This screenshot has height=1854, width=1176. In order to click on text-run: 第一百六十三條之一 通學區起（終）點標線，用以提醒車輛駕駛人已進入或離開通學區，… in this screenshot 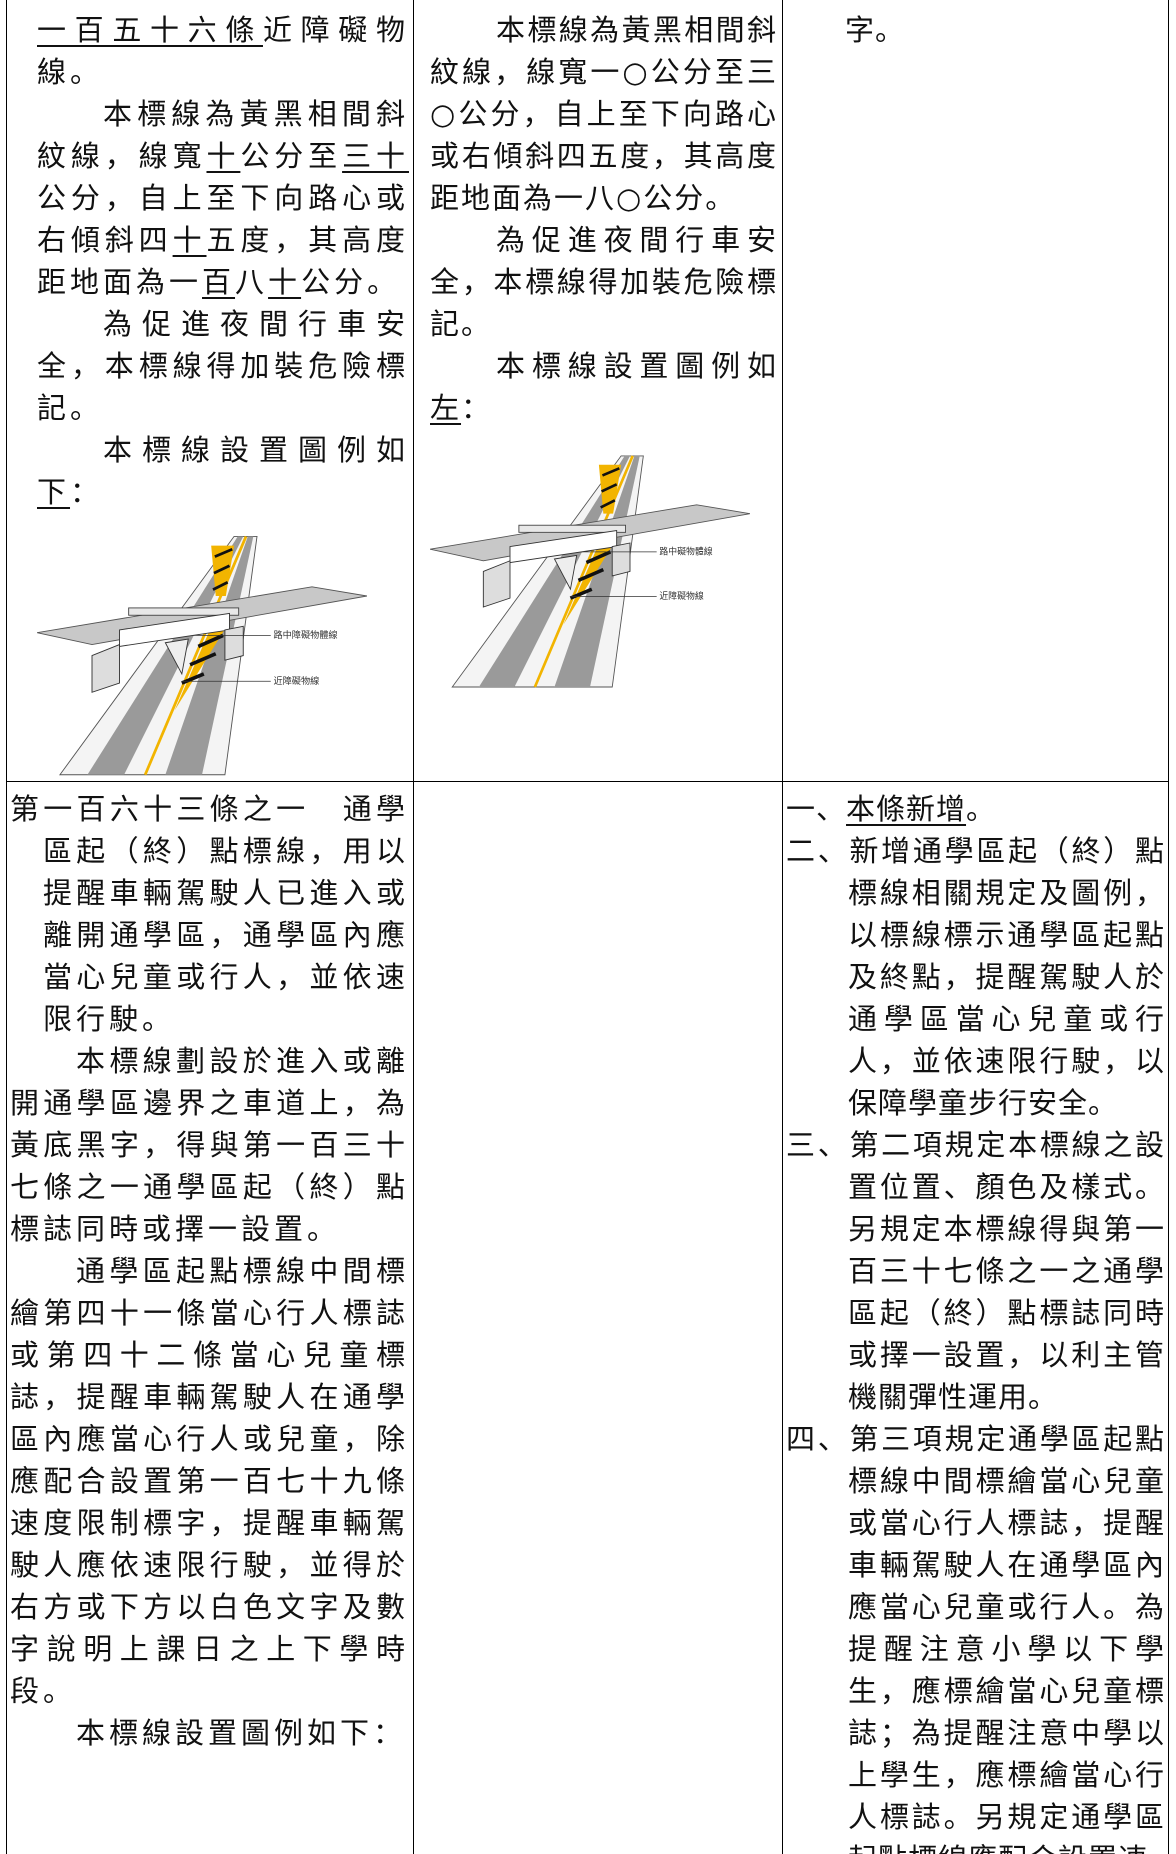, I will do `click(209, 914)`.